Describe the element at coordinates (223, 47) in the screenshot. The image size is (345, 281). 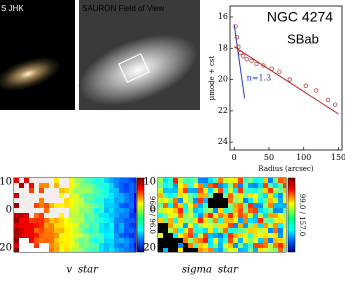
I see `y-tick-label: 18` at that location.